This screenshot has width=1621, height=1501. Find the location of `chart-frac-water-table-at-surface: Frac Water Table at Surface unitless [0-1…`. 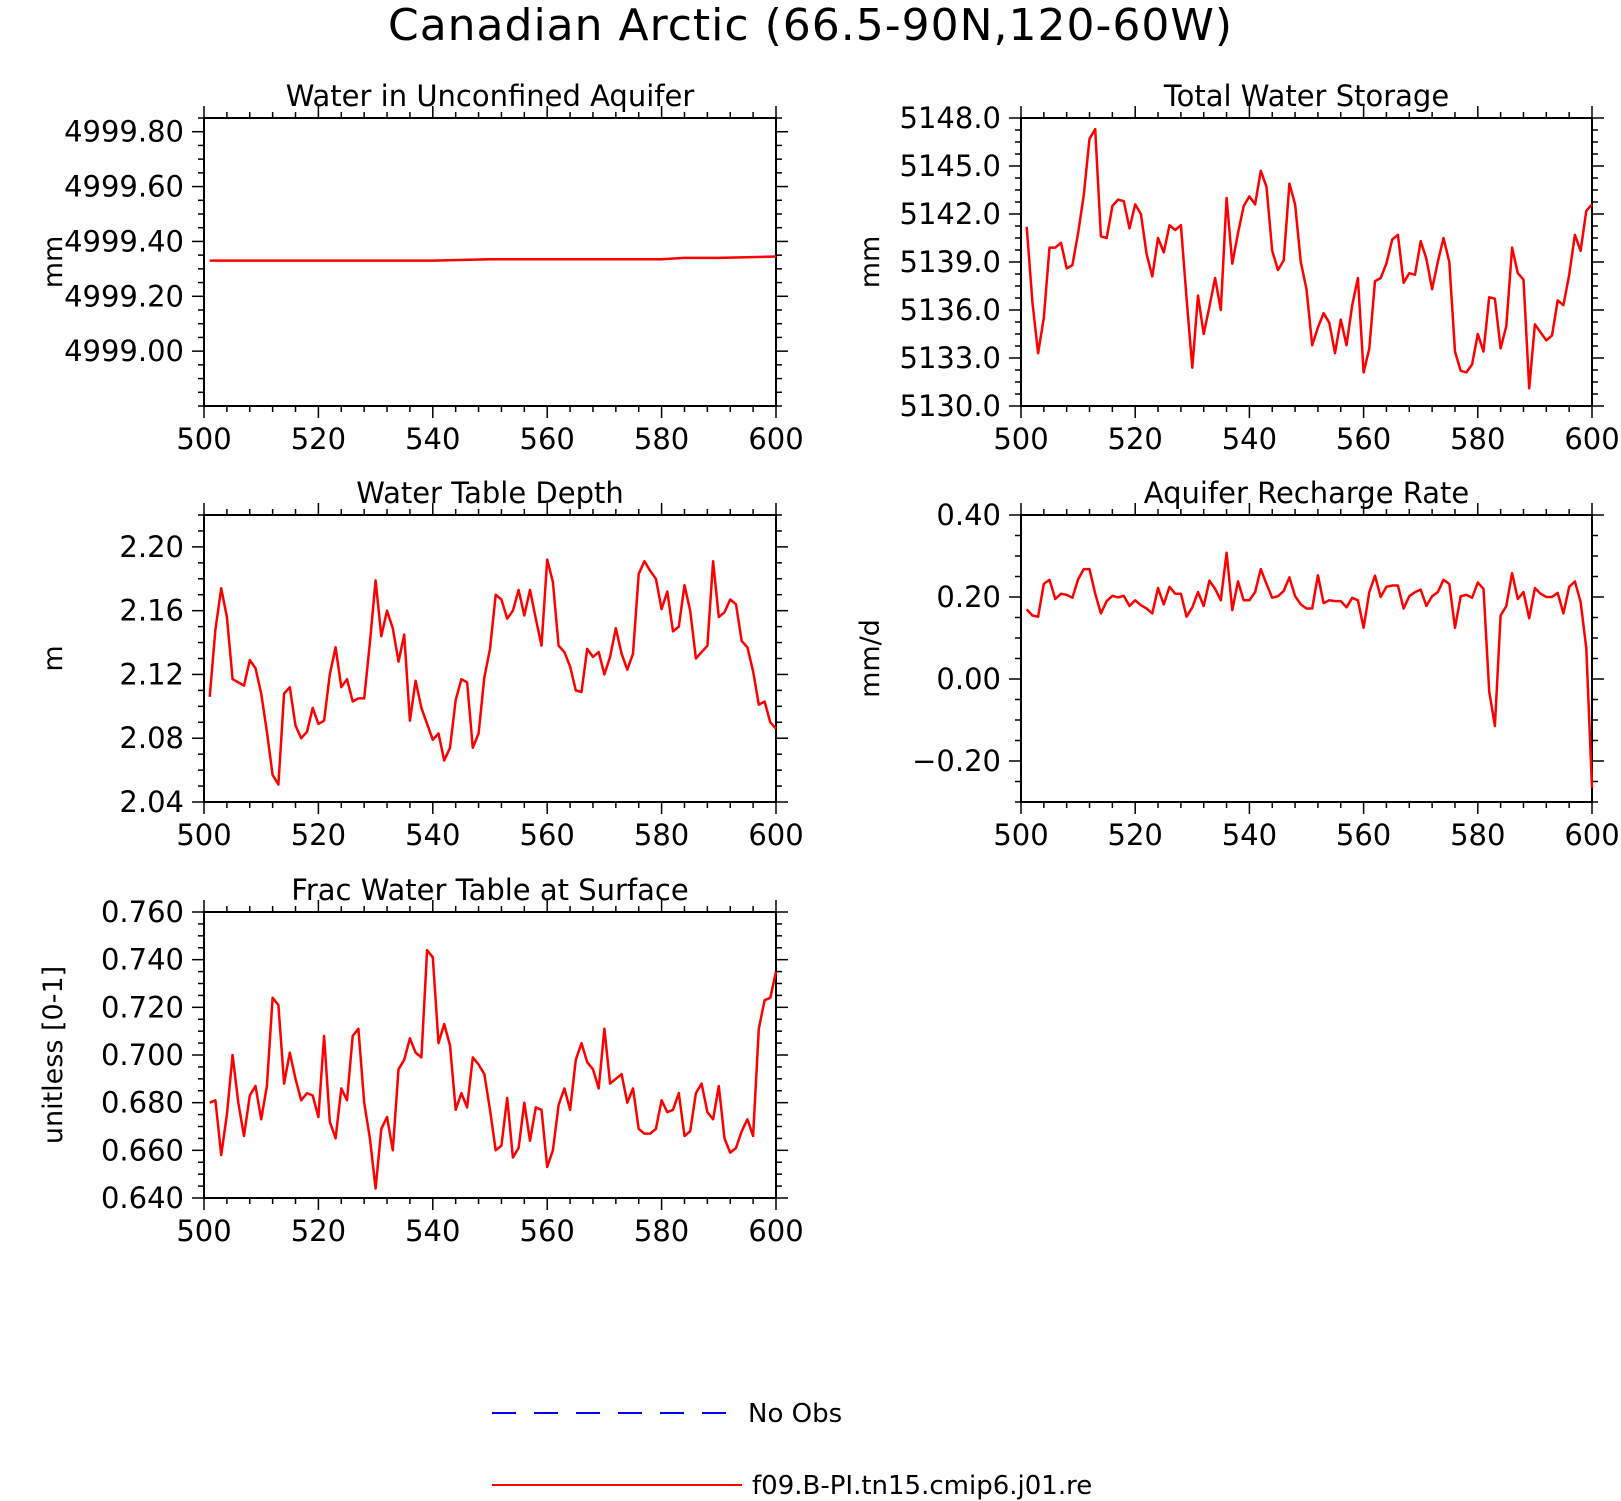

chart-frac-water-table-at-surface: Frac Water Table at Surface unitless [0-1… is located at coordinates (421, 1060).